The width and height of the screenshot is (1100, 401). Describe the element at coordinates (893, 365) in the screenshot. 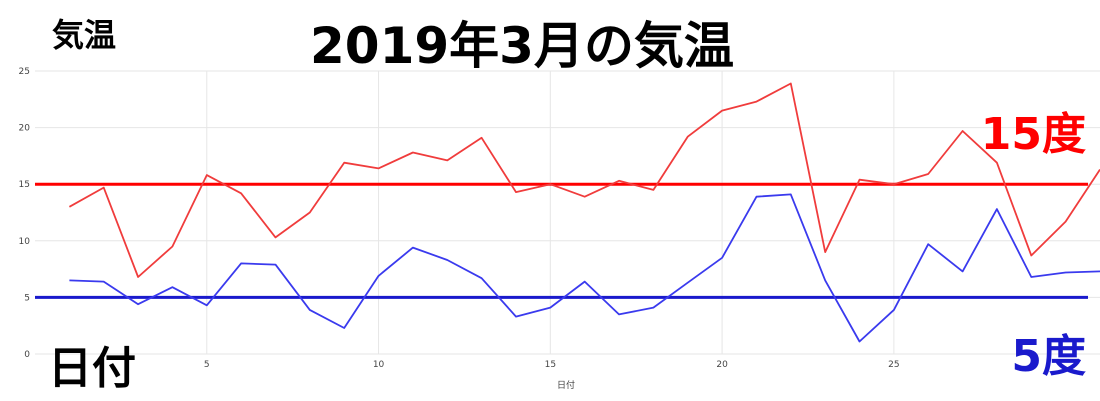

I see `x-tick-label: 25` at that location.